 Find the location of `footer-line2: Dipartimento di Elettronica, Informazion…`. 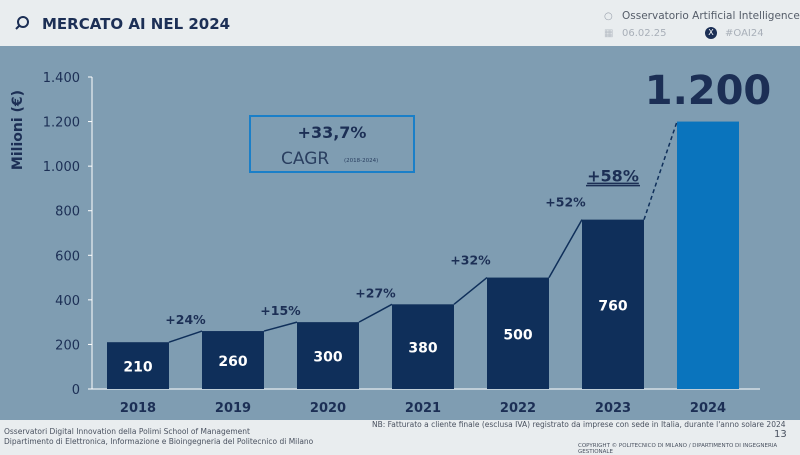

footer-line2: Dipartimento di Elettronica, Informazion… is located at coordinates (159, 441).